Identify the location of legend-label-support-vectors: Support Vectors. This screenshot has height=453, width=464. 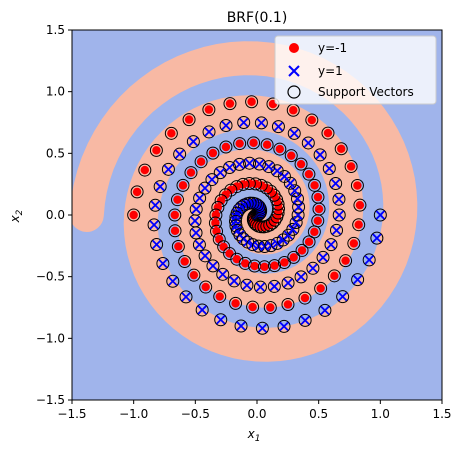
(366, 92).